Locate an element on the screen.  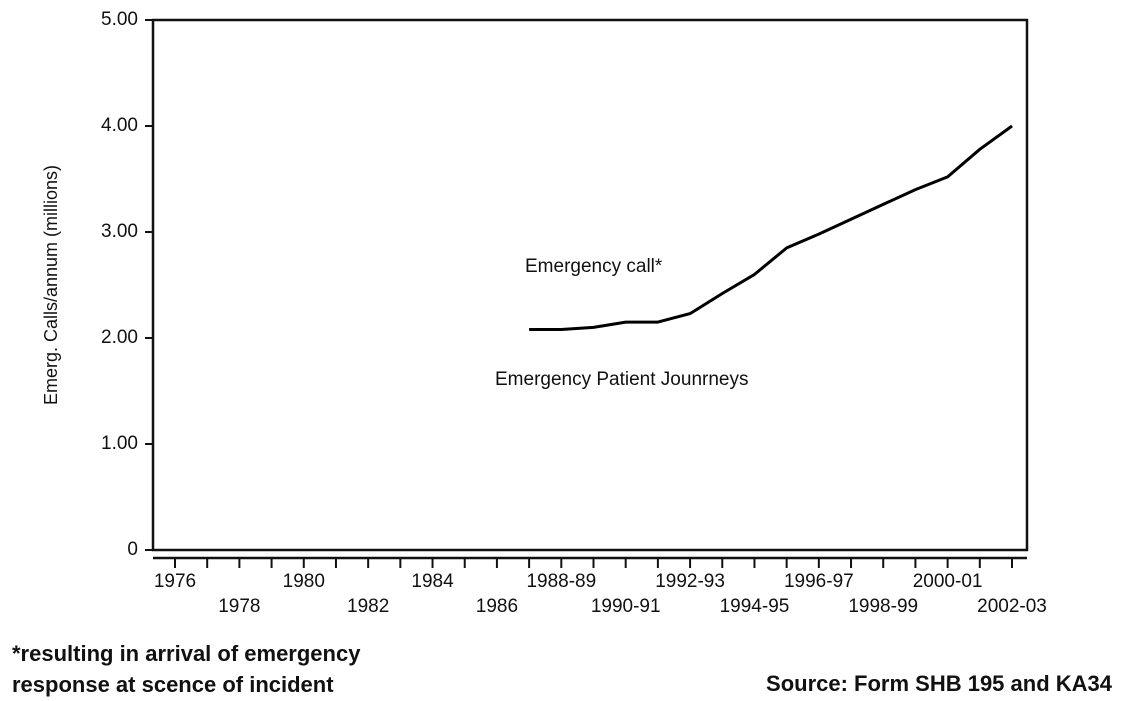
x-tick-label: 1978 is located at coordinates (239, 606).